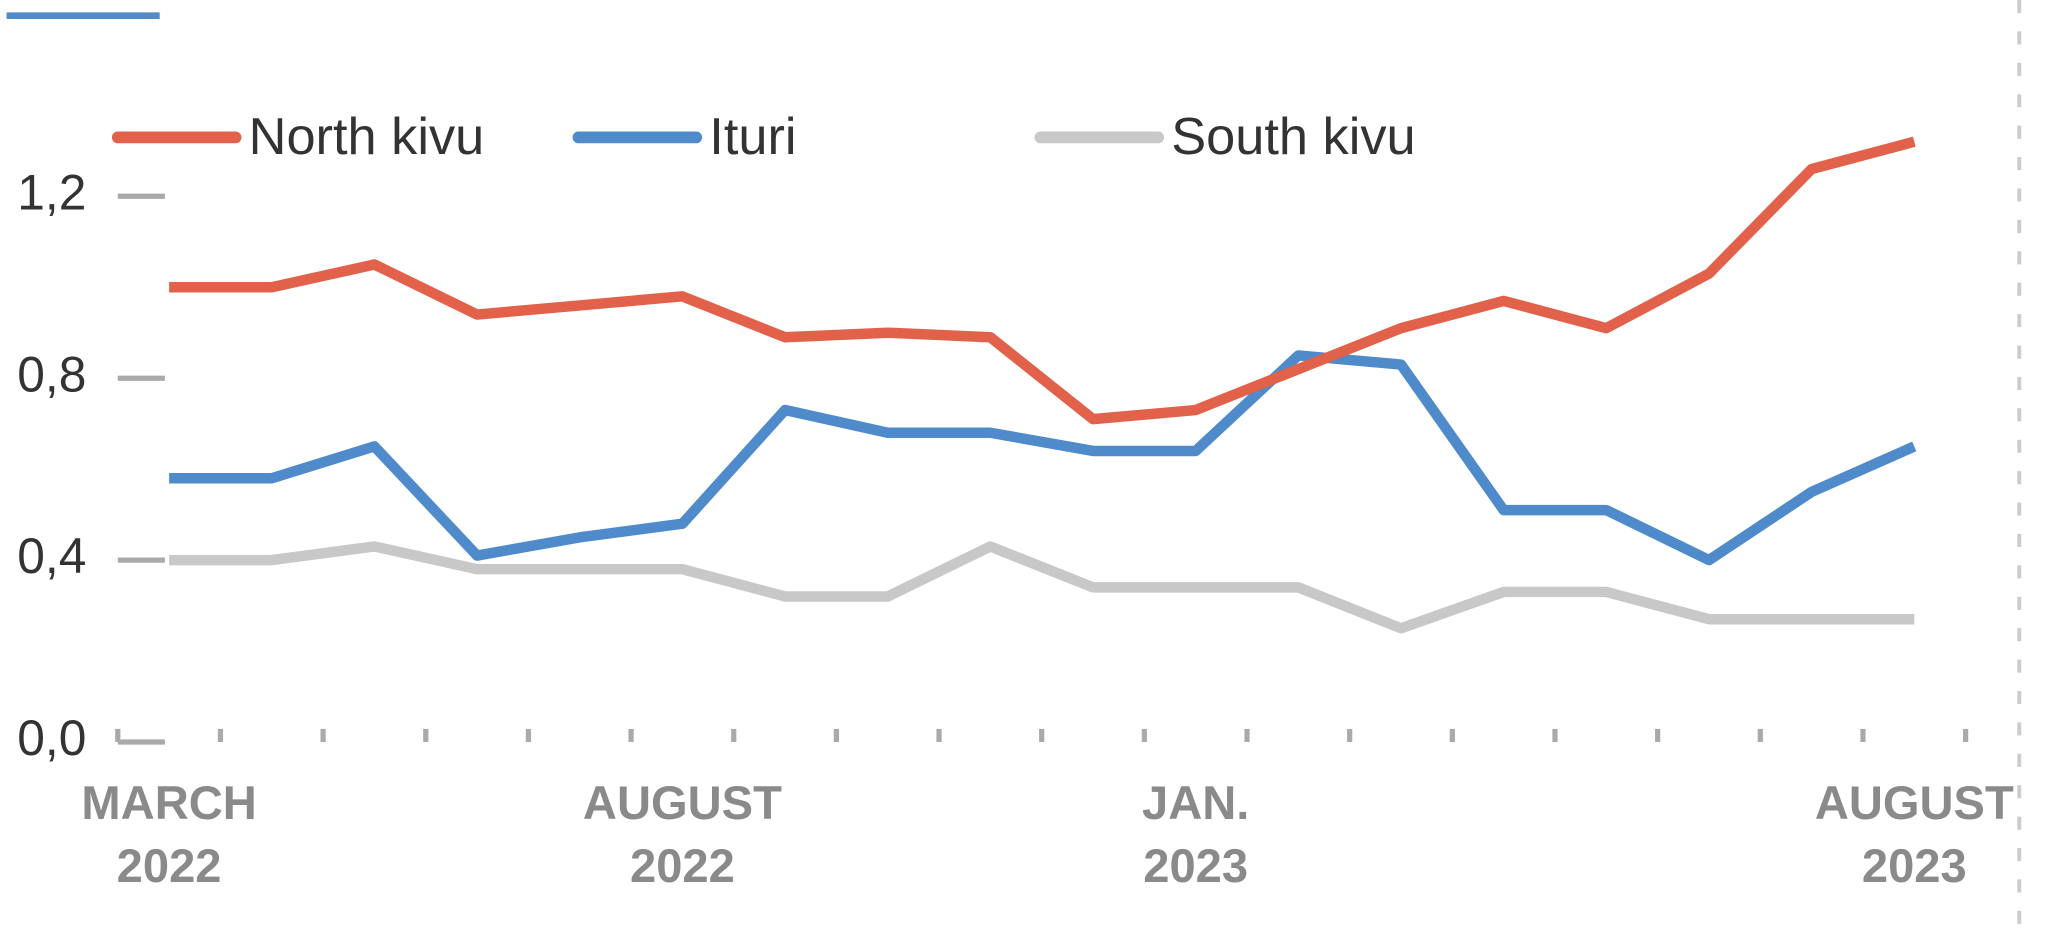  What do you see at coordinates (752, 137) in the screenshot?
I see `legend-label: Ituri` at bounding box center [752, 137].